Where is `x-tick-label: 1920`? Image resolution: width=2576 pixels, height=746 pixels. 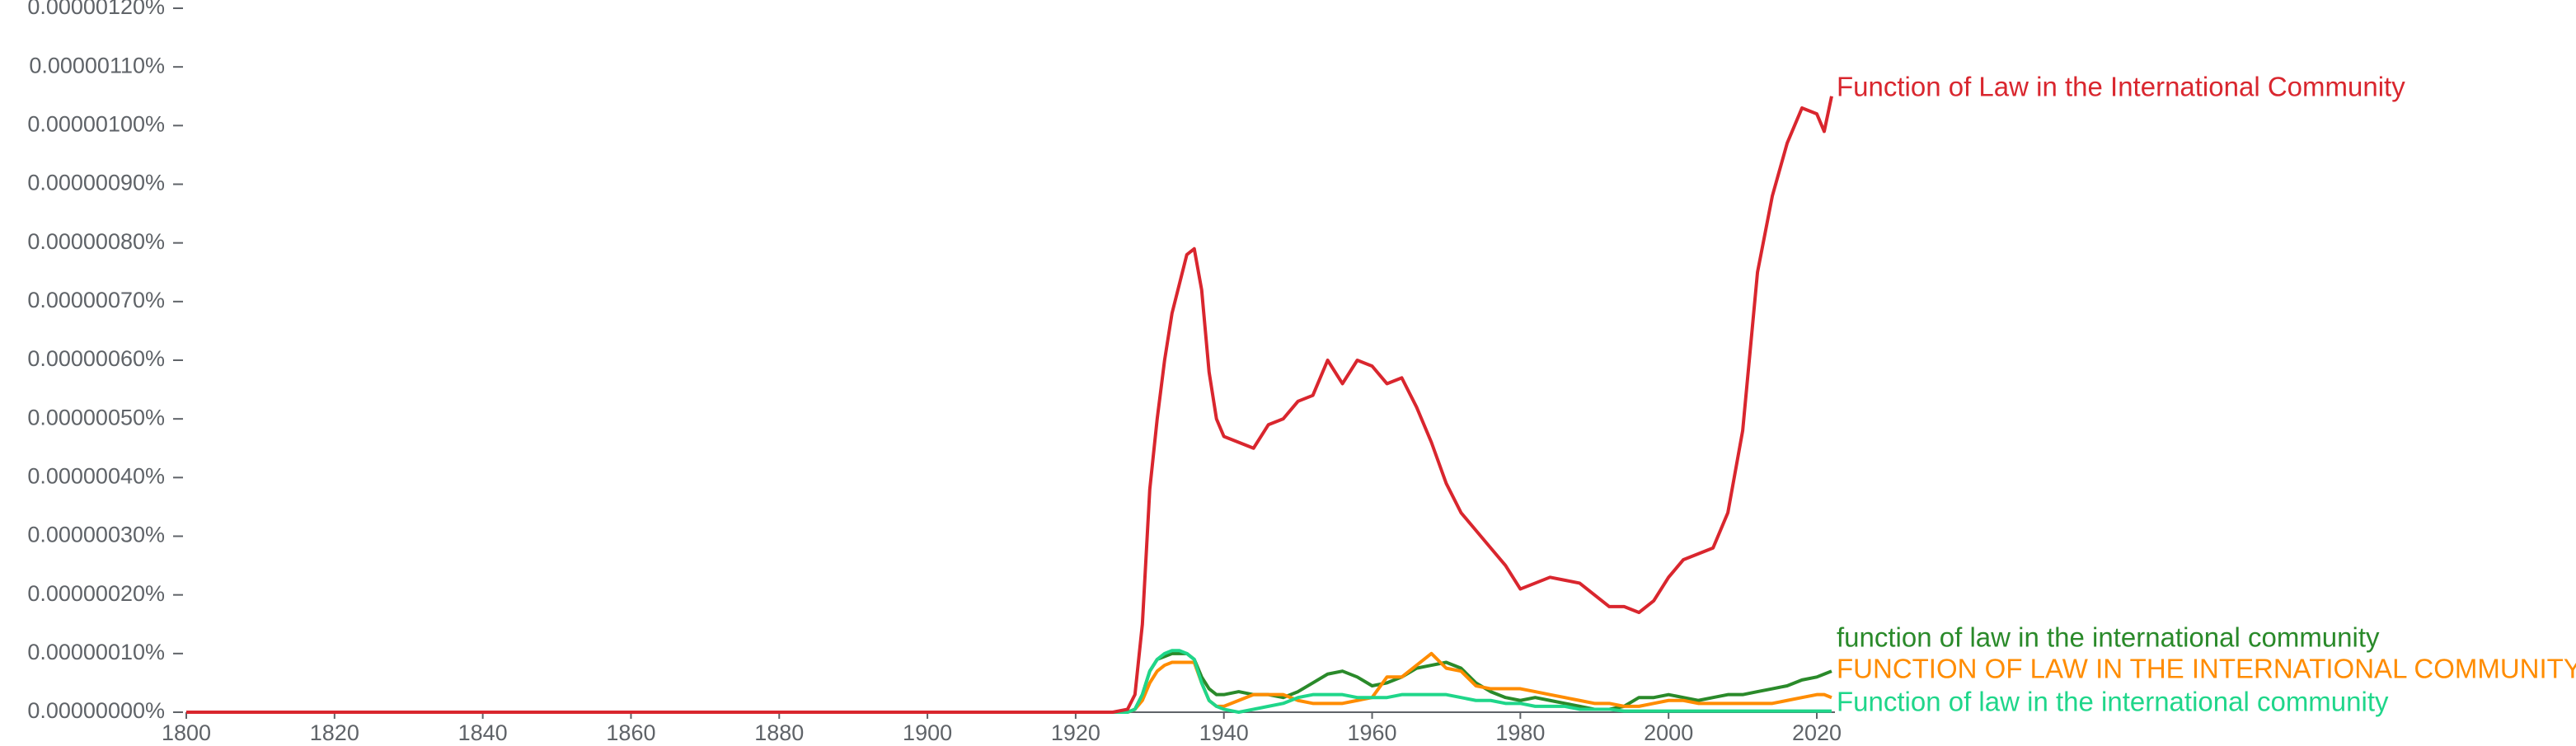
x-tick-label: 1920 is located at coordinates (1076, 732).